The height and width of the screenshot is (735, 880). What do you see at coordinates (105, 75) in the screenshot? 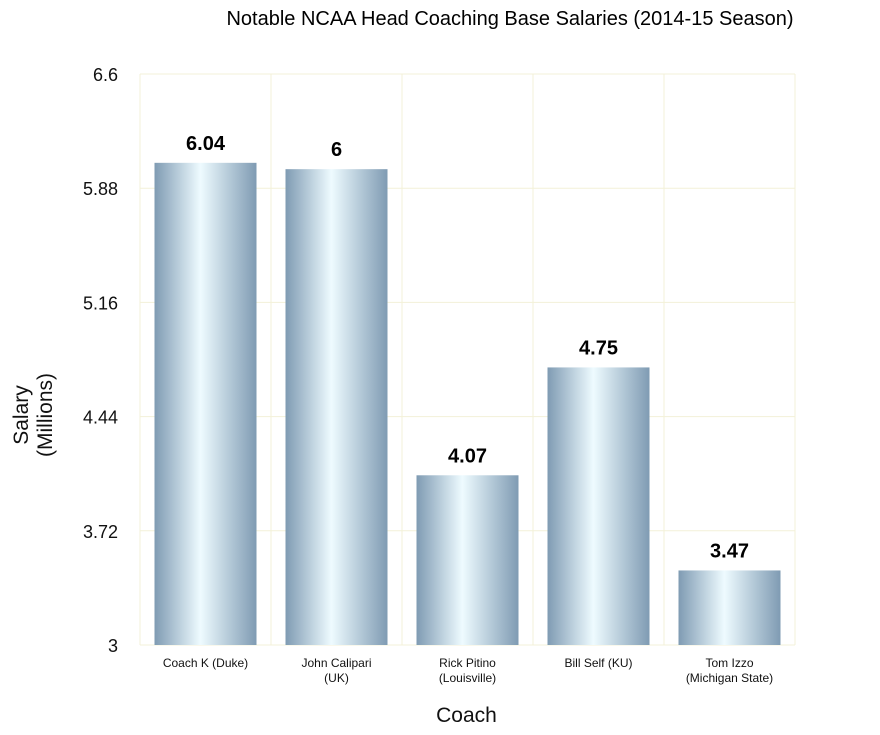
I see `y-tick-label: 6.6` at bounding box center [105, 75].